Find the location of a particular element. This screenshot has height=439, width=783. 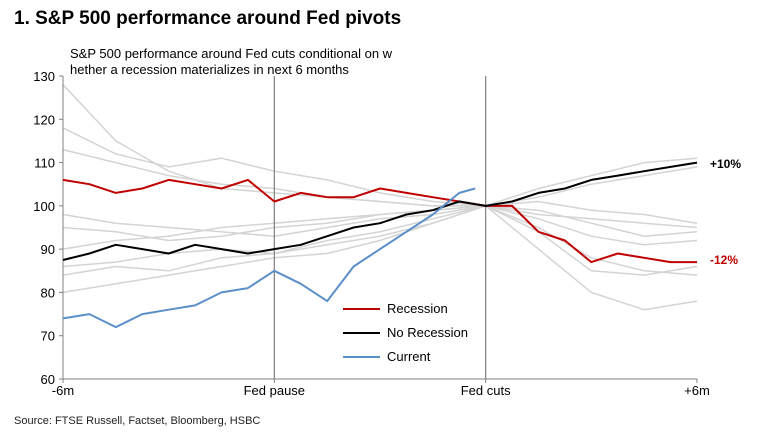

x-tick-label-2: Fed pause is located at coordinates (274, 390).